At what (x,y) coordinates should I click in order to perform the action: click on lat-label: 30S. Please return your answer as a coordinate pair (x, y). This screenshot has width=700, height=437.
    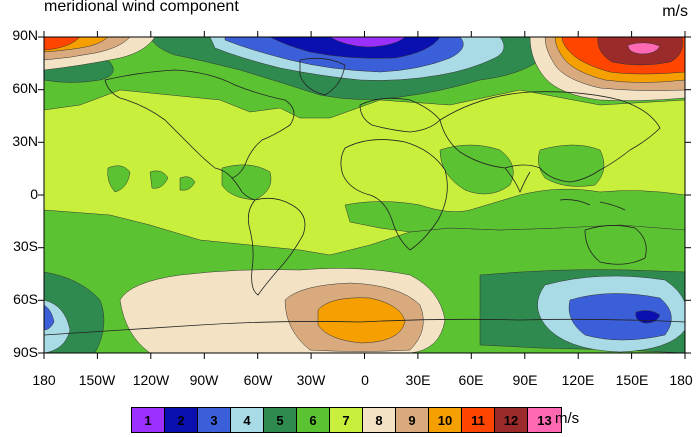
    Looking at the image, I should click on (25, 246).